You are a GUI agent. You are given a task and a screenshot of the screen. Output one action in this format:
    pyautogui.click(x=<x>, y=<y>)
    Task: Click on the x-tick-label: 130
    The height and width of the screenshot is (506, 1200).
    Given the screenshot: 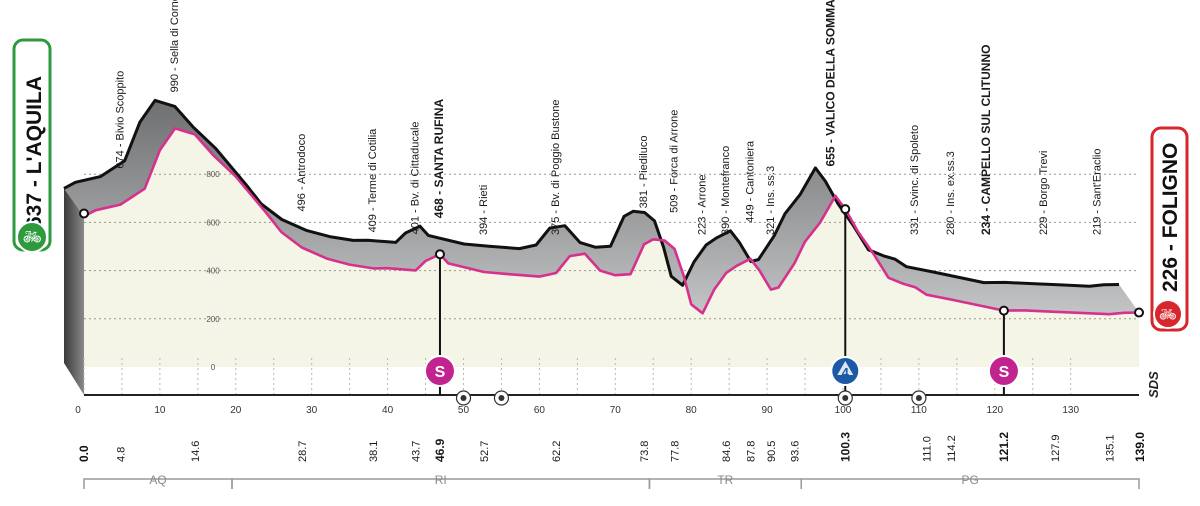 What is the action you would take?
    pyautogui.click(x=1070, y=410)
    